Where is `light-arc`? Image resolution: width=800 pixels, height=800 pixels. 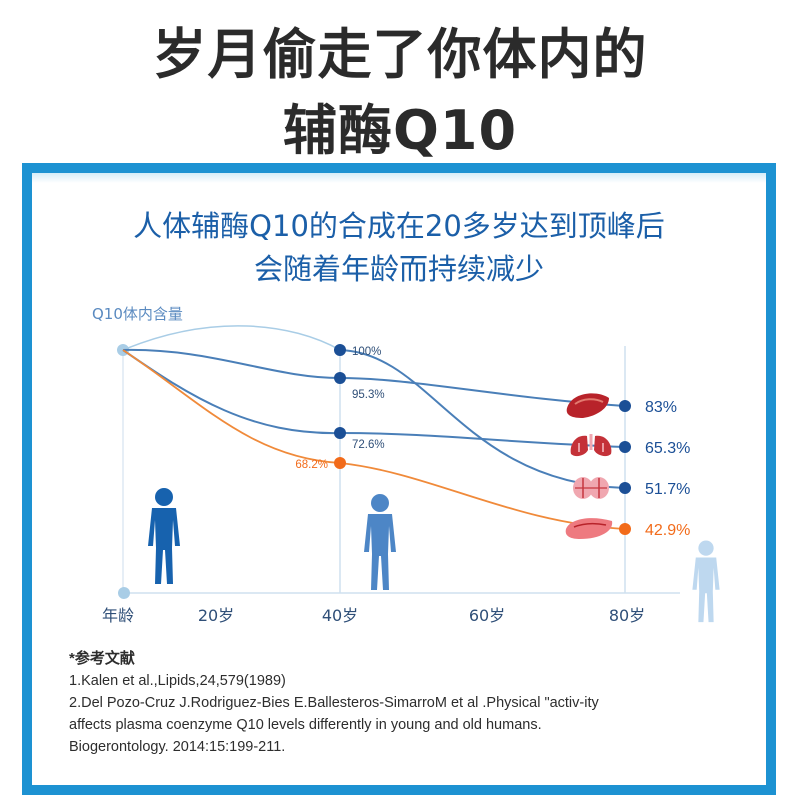
light-arc is located at coordinates (231, 338).